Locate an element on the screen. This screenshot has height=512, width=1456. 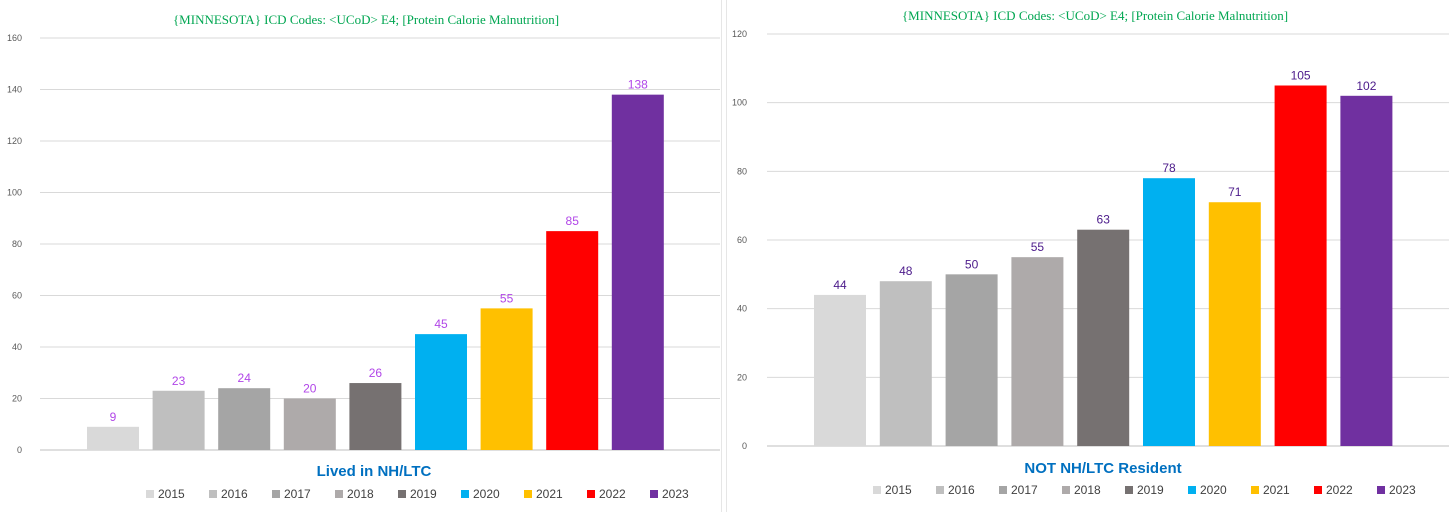
left-data-label-2023: 138 is located at coordinates (638, 85).